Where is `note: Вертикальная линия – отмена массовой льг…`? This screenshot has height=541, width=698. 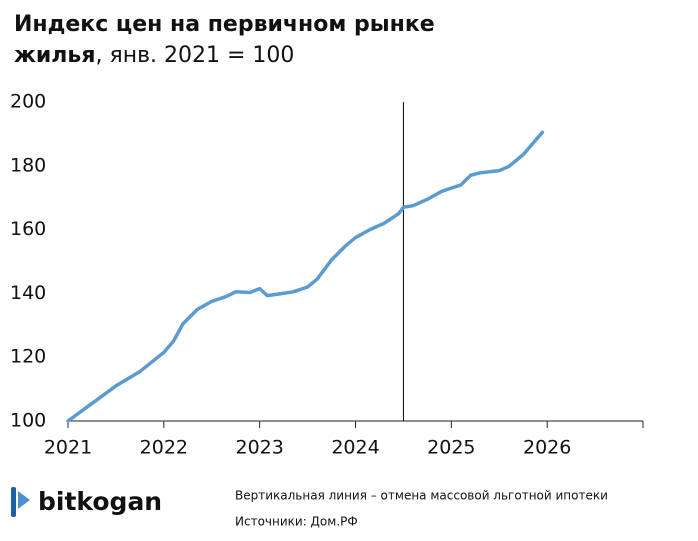 note: Вертикальная линия – отмена массовой льг… is located at coordinates (421, 496).